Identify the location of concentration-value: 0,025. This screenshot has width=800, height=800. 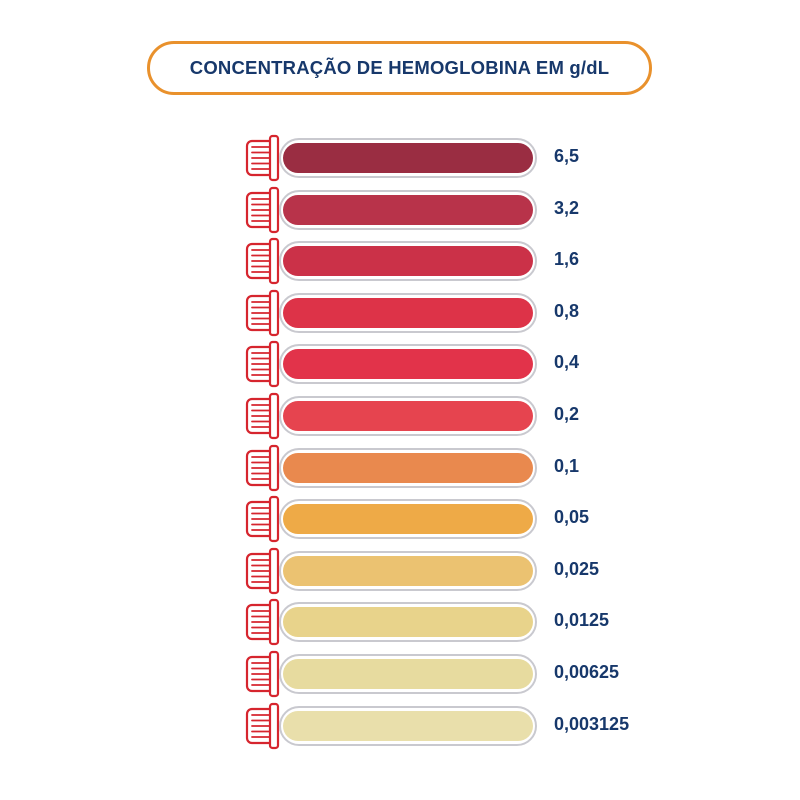
(577, 568).